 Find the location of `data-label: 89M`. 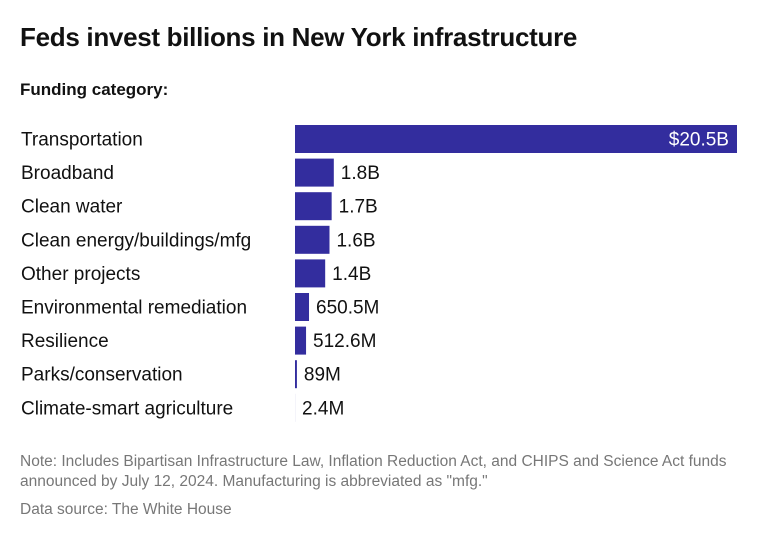

data-label: 89M is located at coordinates (322, 375).